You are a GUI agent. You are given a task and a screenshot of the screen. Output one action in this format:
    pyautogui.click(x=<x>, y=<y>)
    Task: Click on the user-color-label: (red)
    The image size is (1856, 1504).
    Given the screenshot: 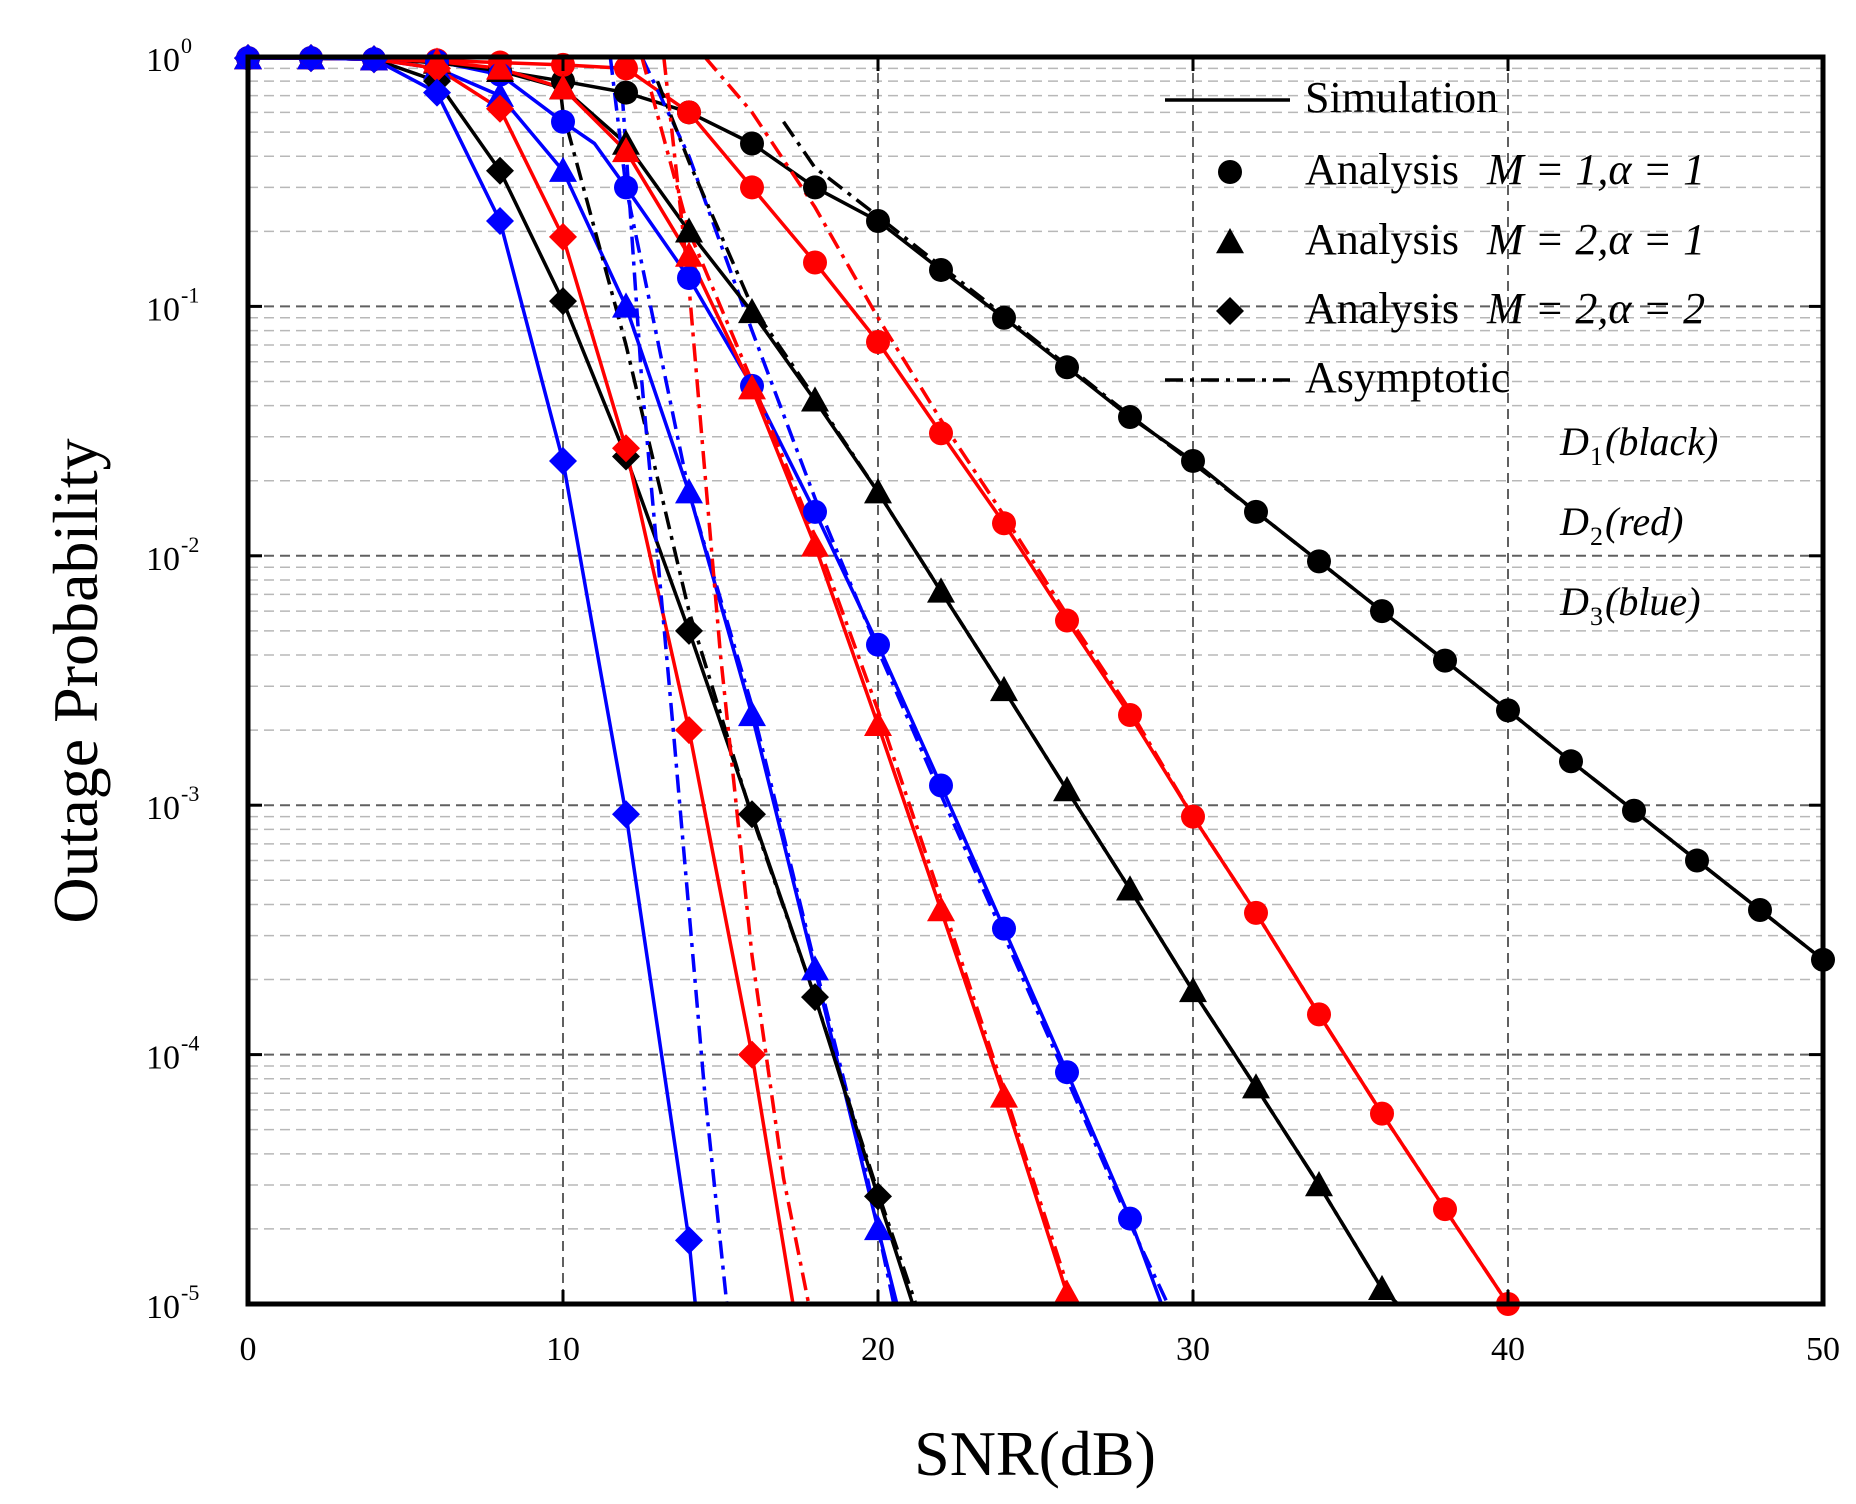 What is the action you would take?
    pyautogui.click(x=1644, y=521)
    